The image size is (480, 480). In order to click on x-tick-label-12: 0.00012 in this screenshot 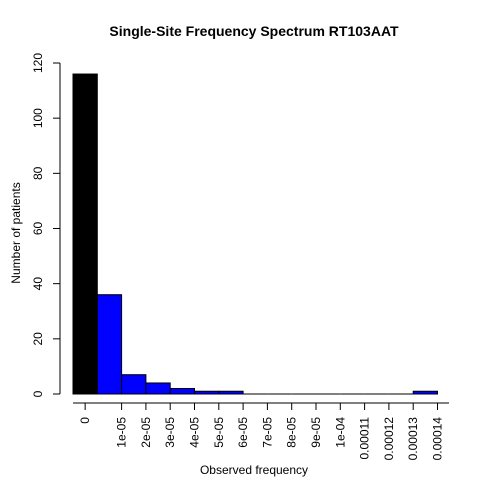, I will do `click(389, 439)`.